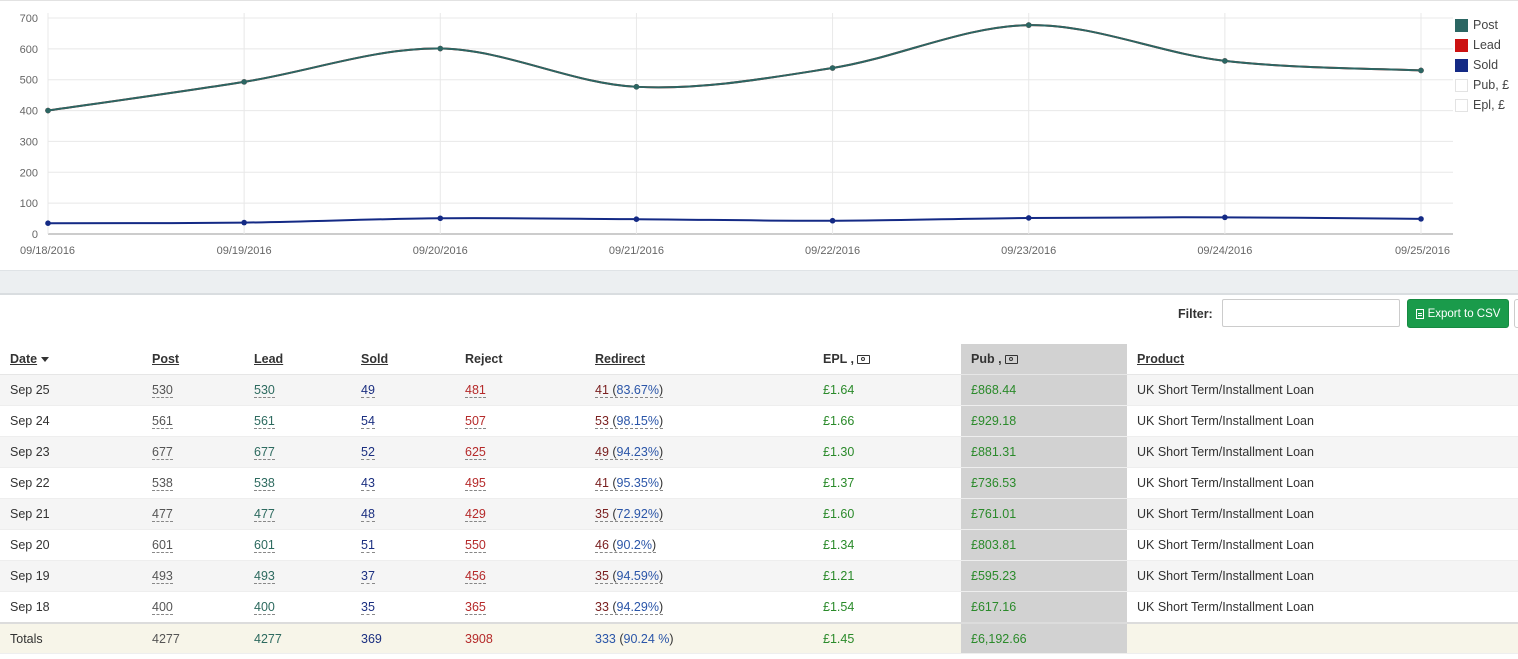  I want to click on row-sold: 51, so click(368, 545).